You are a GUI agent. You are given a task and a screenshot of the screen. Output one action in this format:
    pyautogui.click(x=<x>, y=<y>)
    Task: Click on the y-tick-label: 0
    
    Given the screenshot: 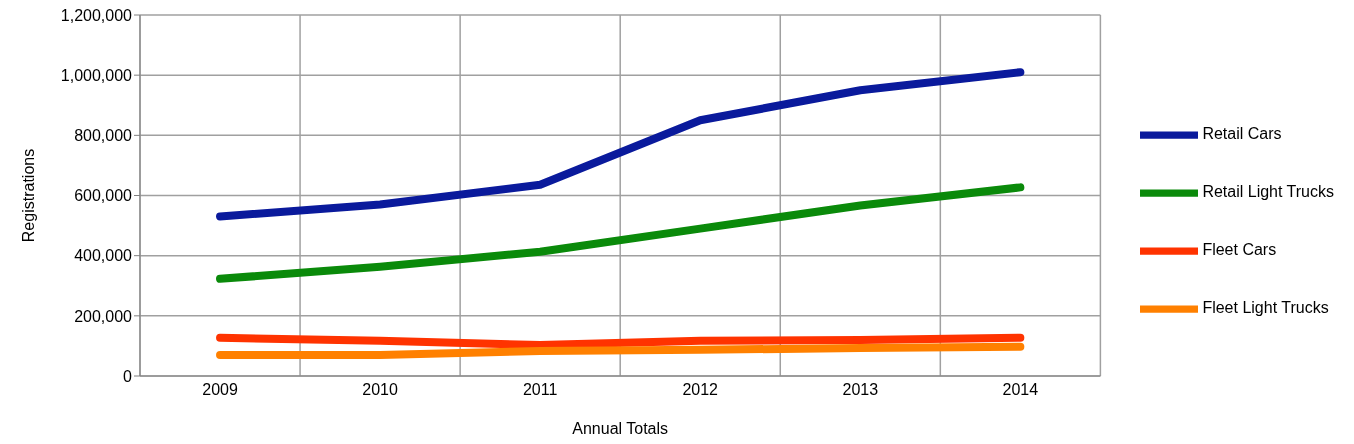 What is the action you would take?
    pyautogui.click(x=128, y=376)
    